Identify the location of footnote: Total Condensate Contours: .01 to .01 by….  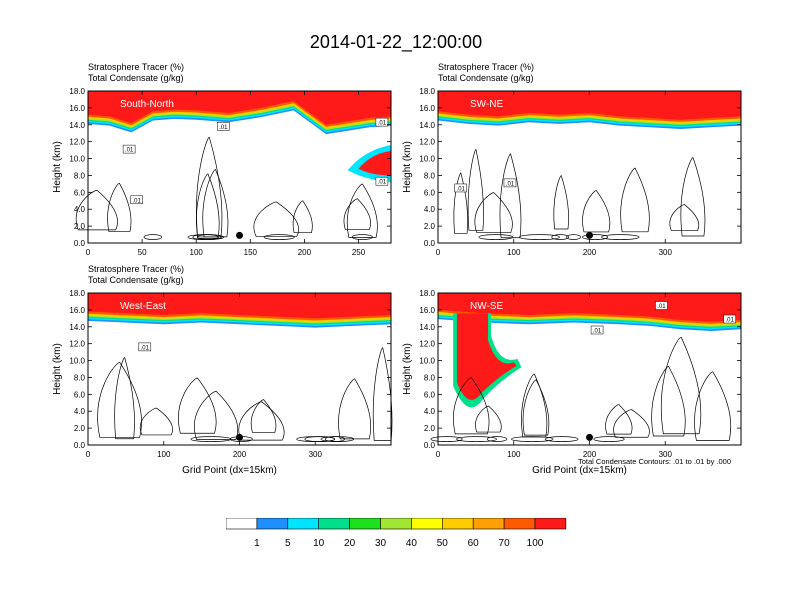
(655, 461).